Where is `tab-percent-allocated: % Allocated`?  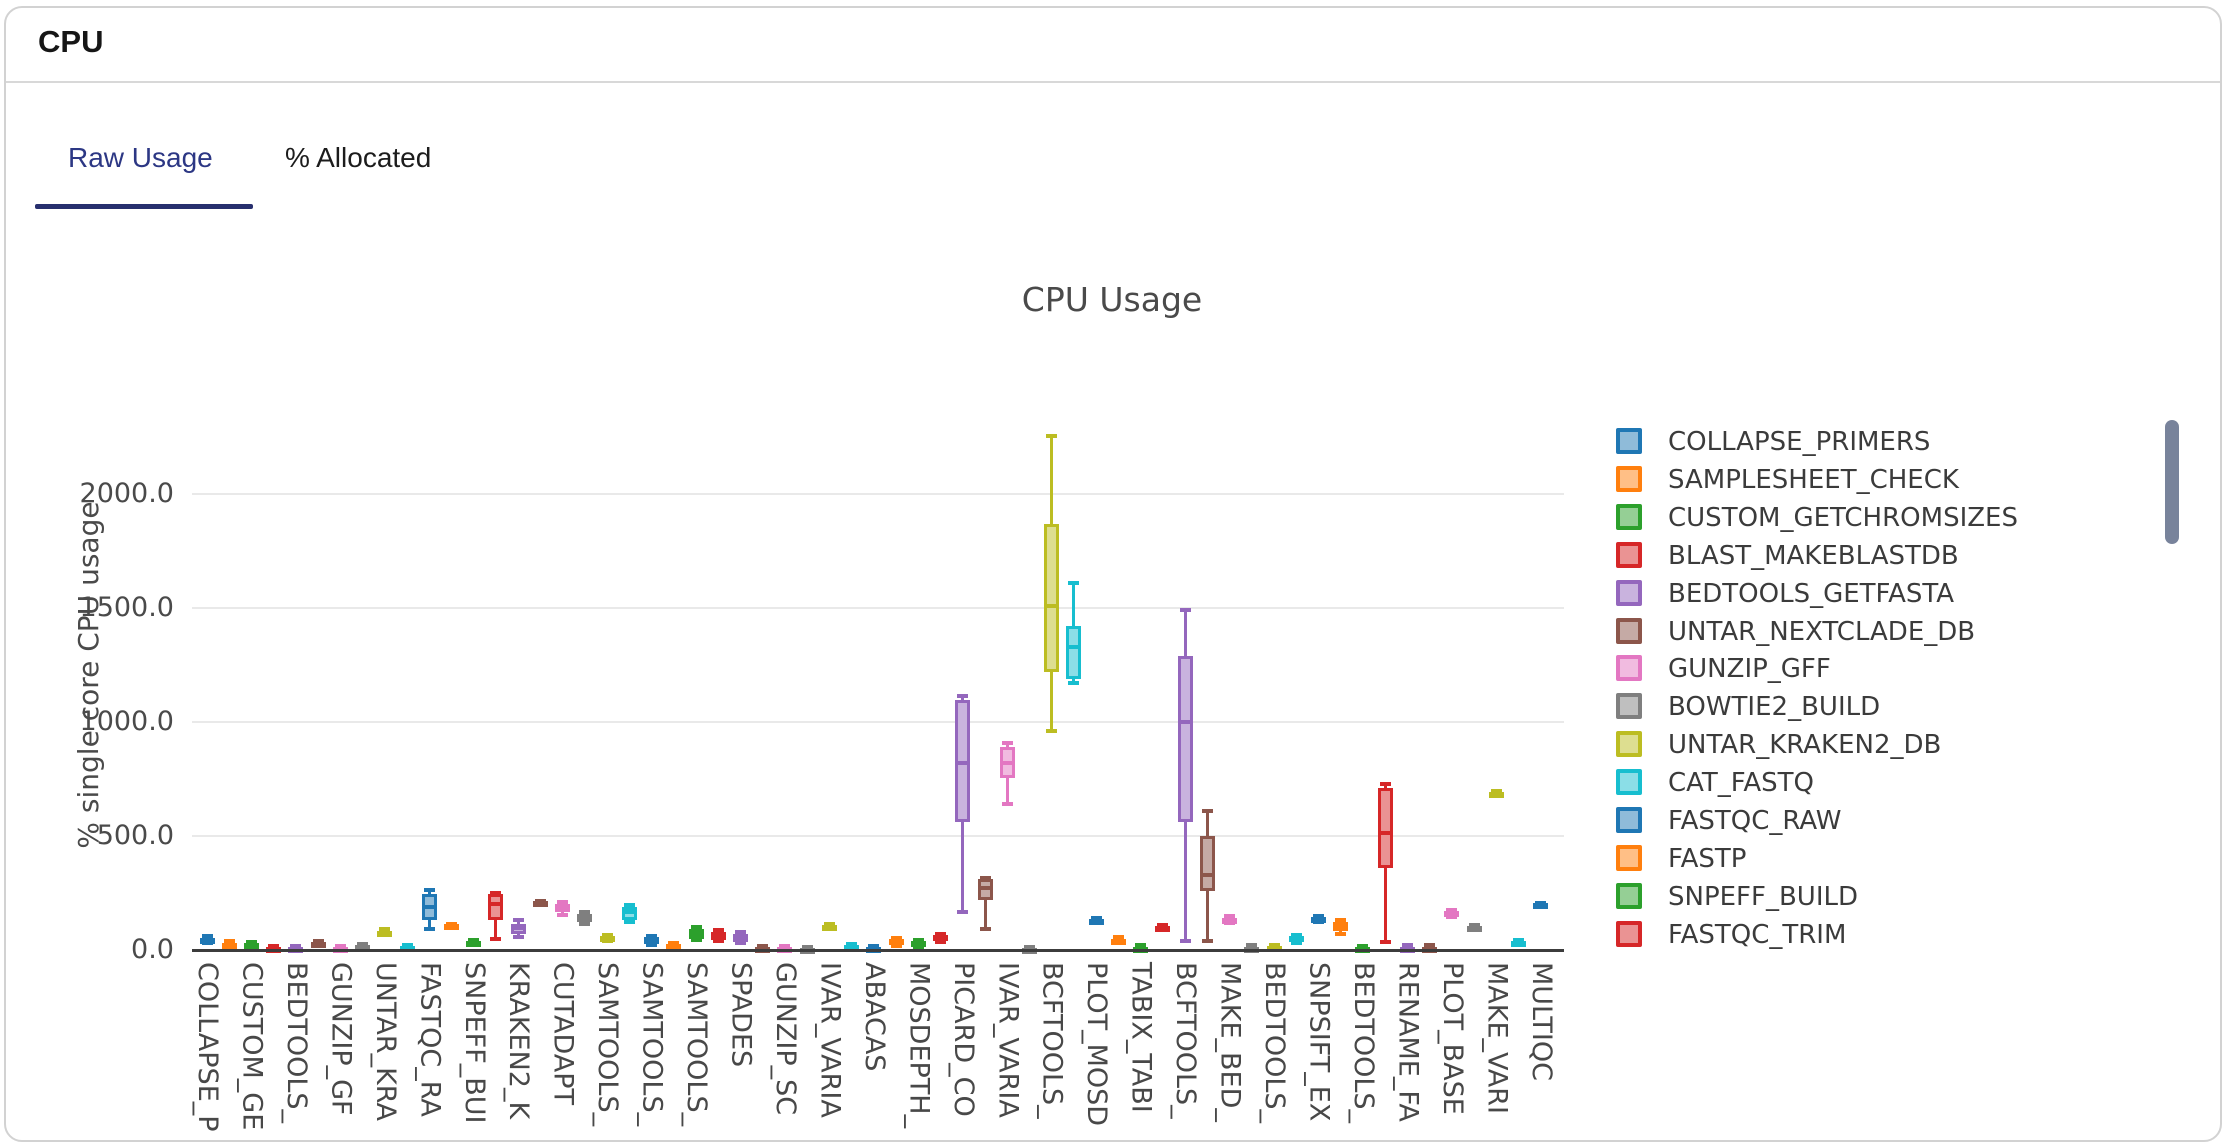
tab-percent-allocated: % Allocated is located at coordinates (358, 157).